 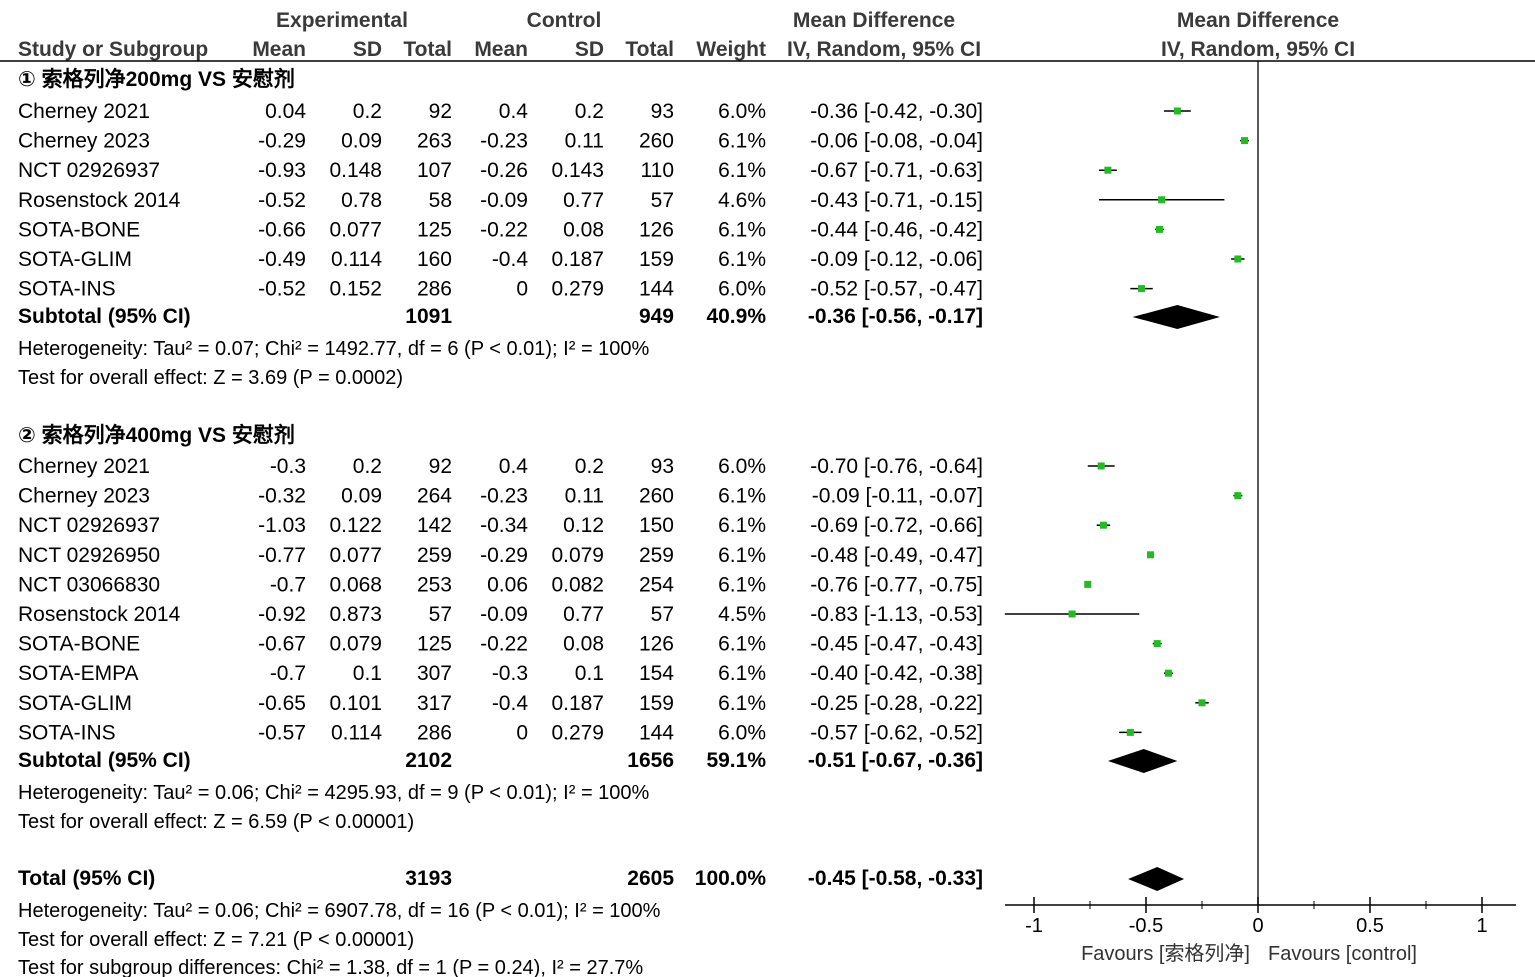 What do you see at coordinates (564, 20) in the screenshot?
I see `header-control: Control` at bounding box center [564, 20].